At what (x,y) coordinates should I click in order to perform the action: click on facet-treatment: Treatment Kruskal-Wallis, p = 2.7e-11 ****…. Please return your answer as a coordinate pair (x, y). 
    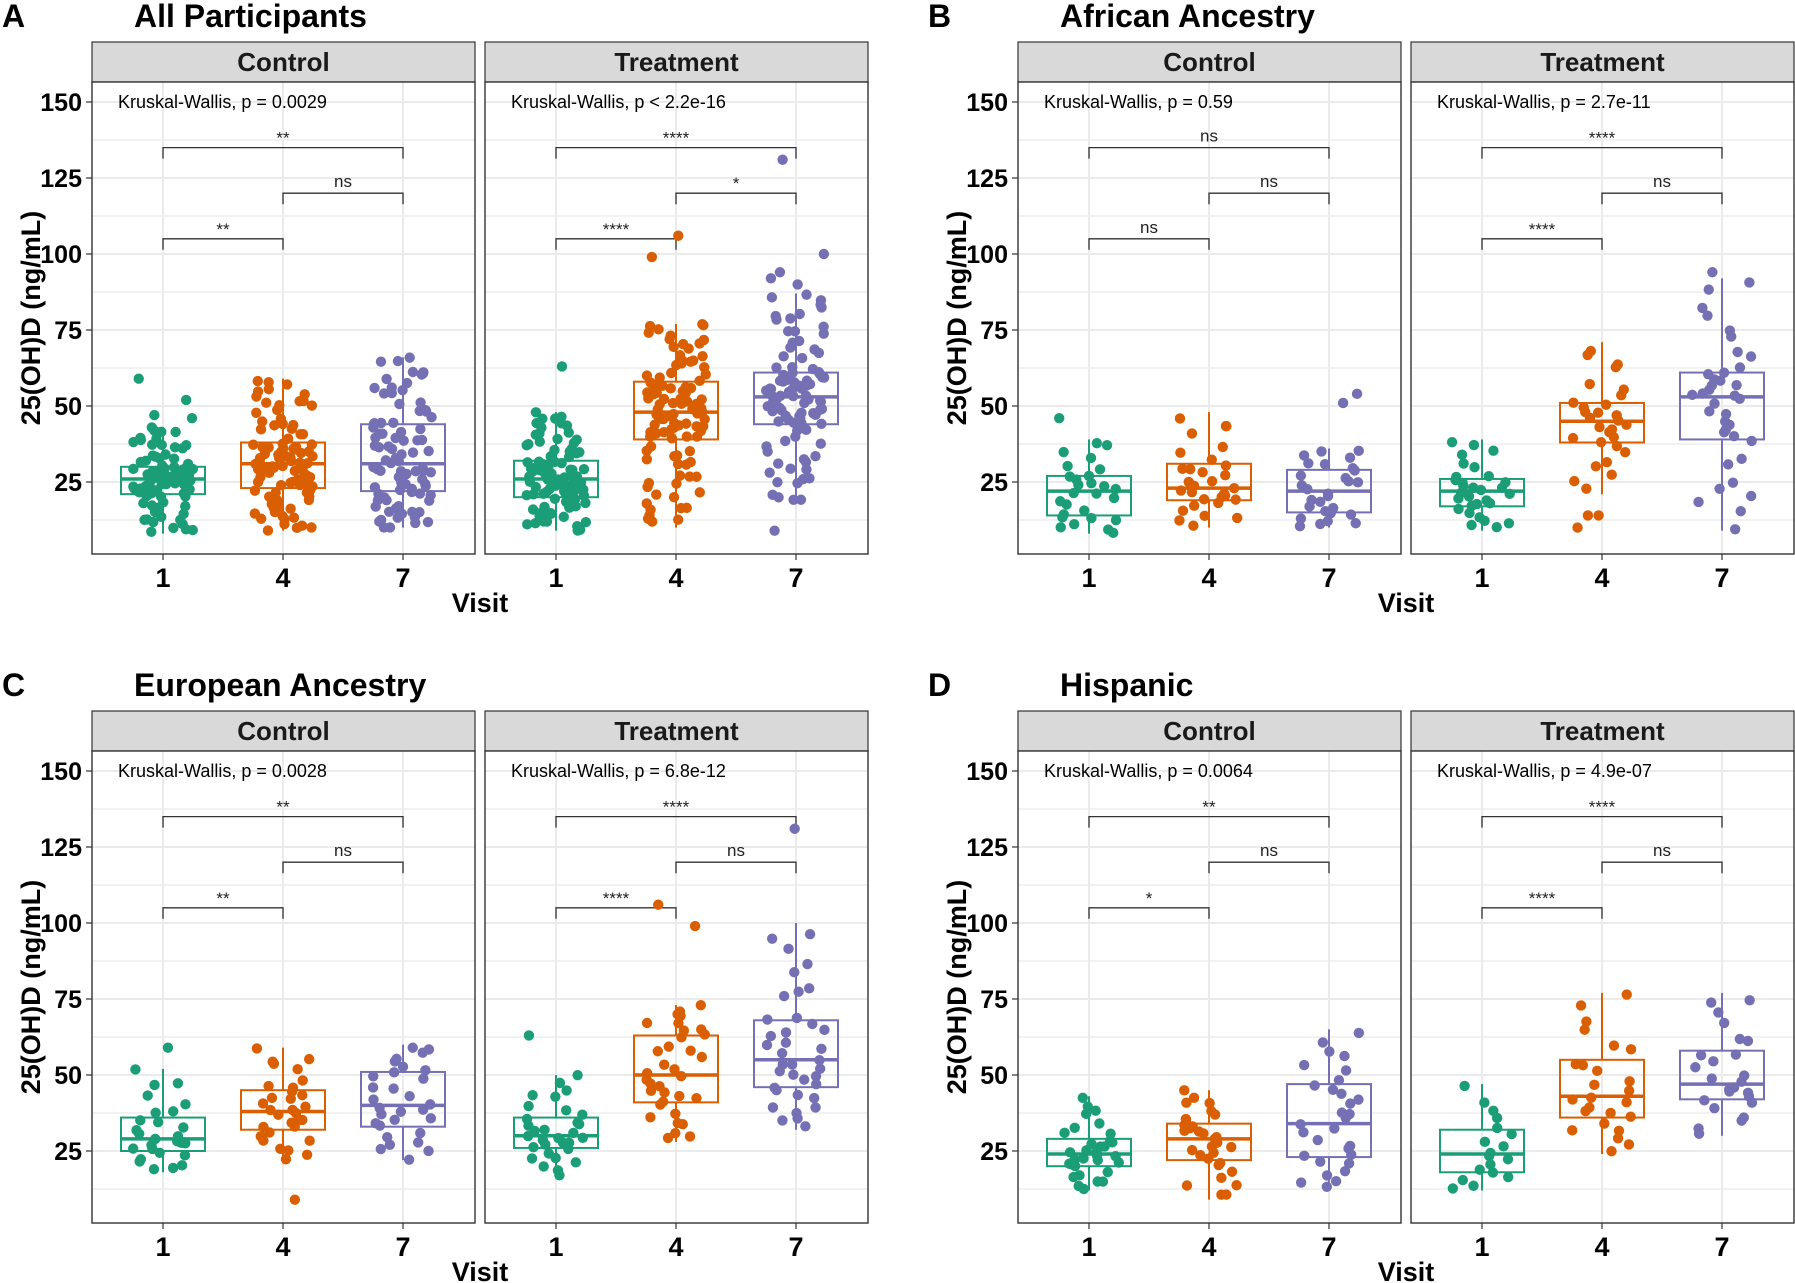
    Looking at the image, I should click on (1602, 317).